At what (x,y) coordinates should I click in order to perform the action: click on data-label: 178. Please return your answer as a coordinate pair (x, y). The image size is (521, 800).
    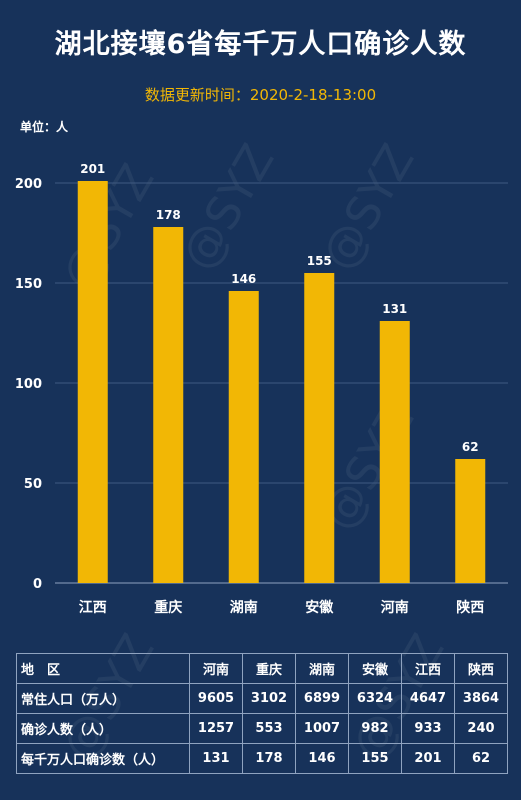
    Looking at the image, I should click on (168, 215).